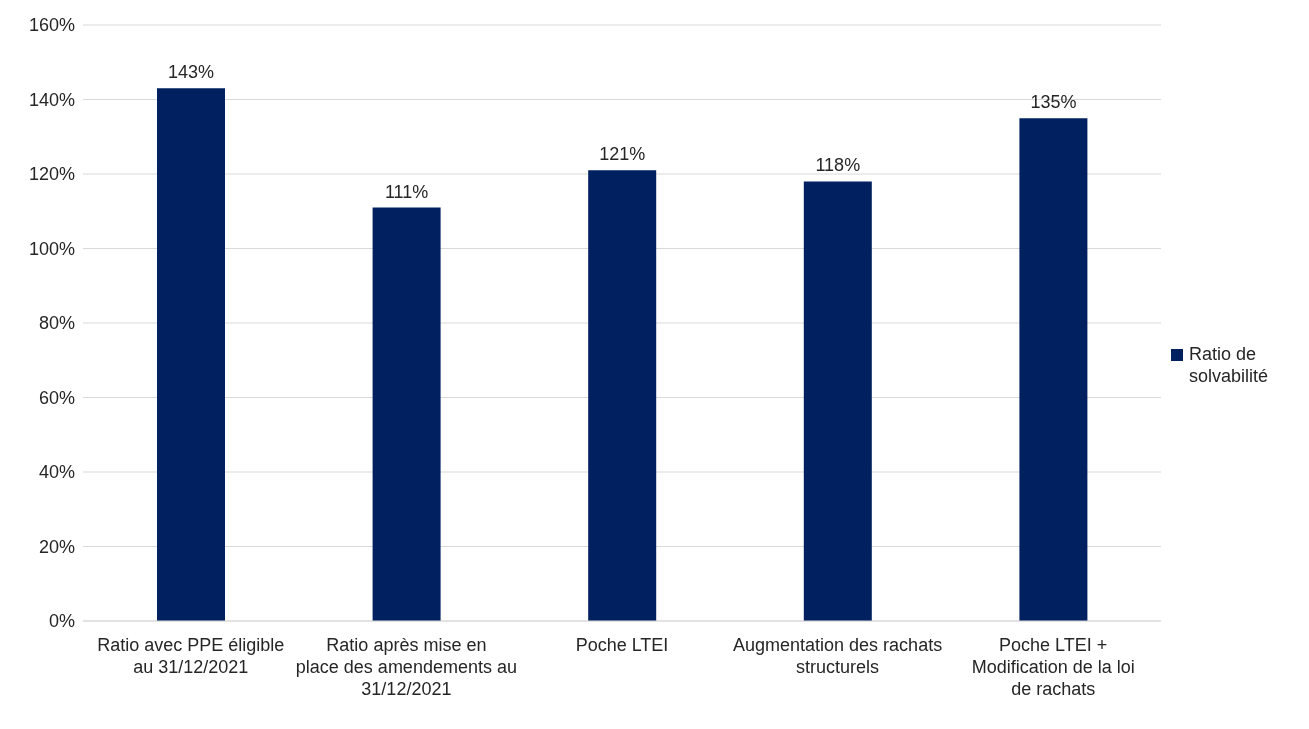 The width and height of the screenshot is (1309, 729). Describe the element at coordinates (56, 323) in the screenshot. I see `y-tick-label: 80%` at that location.